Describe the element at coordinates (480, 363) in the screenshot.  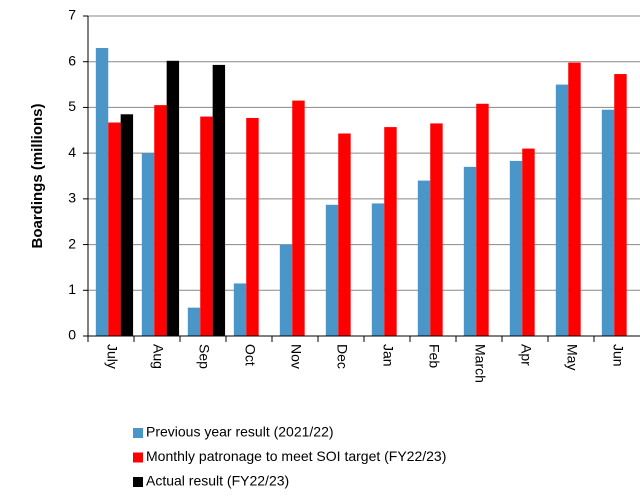
I see `x-tick-label: March` at that location.